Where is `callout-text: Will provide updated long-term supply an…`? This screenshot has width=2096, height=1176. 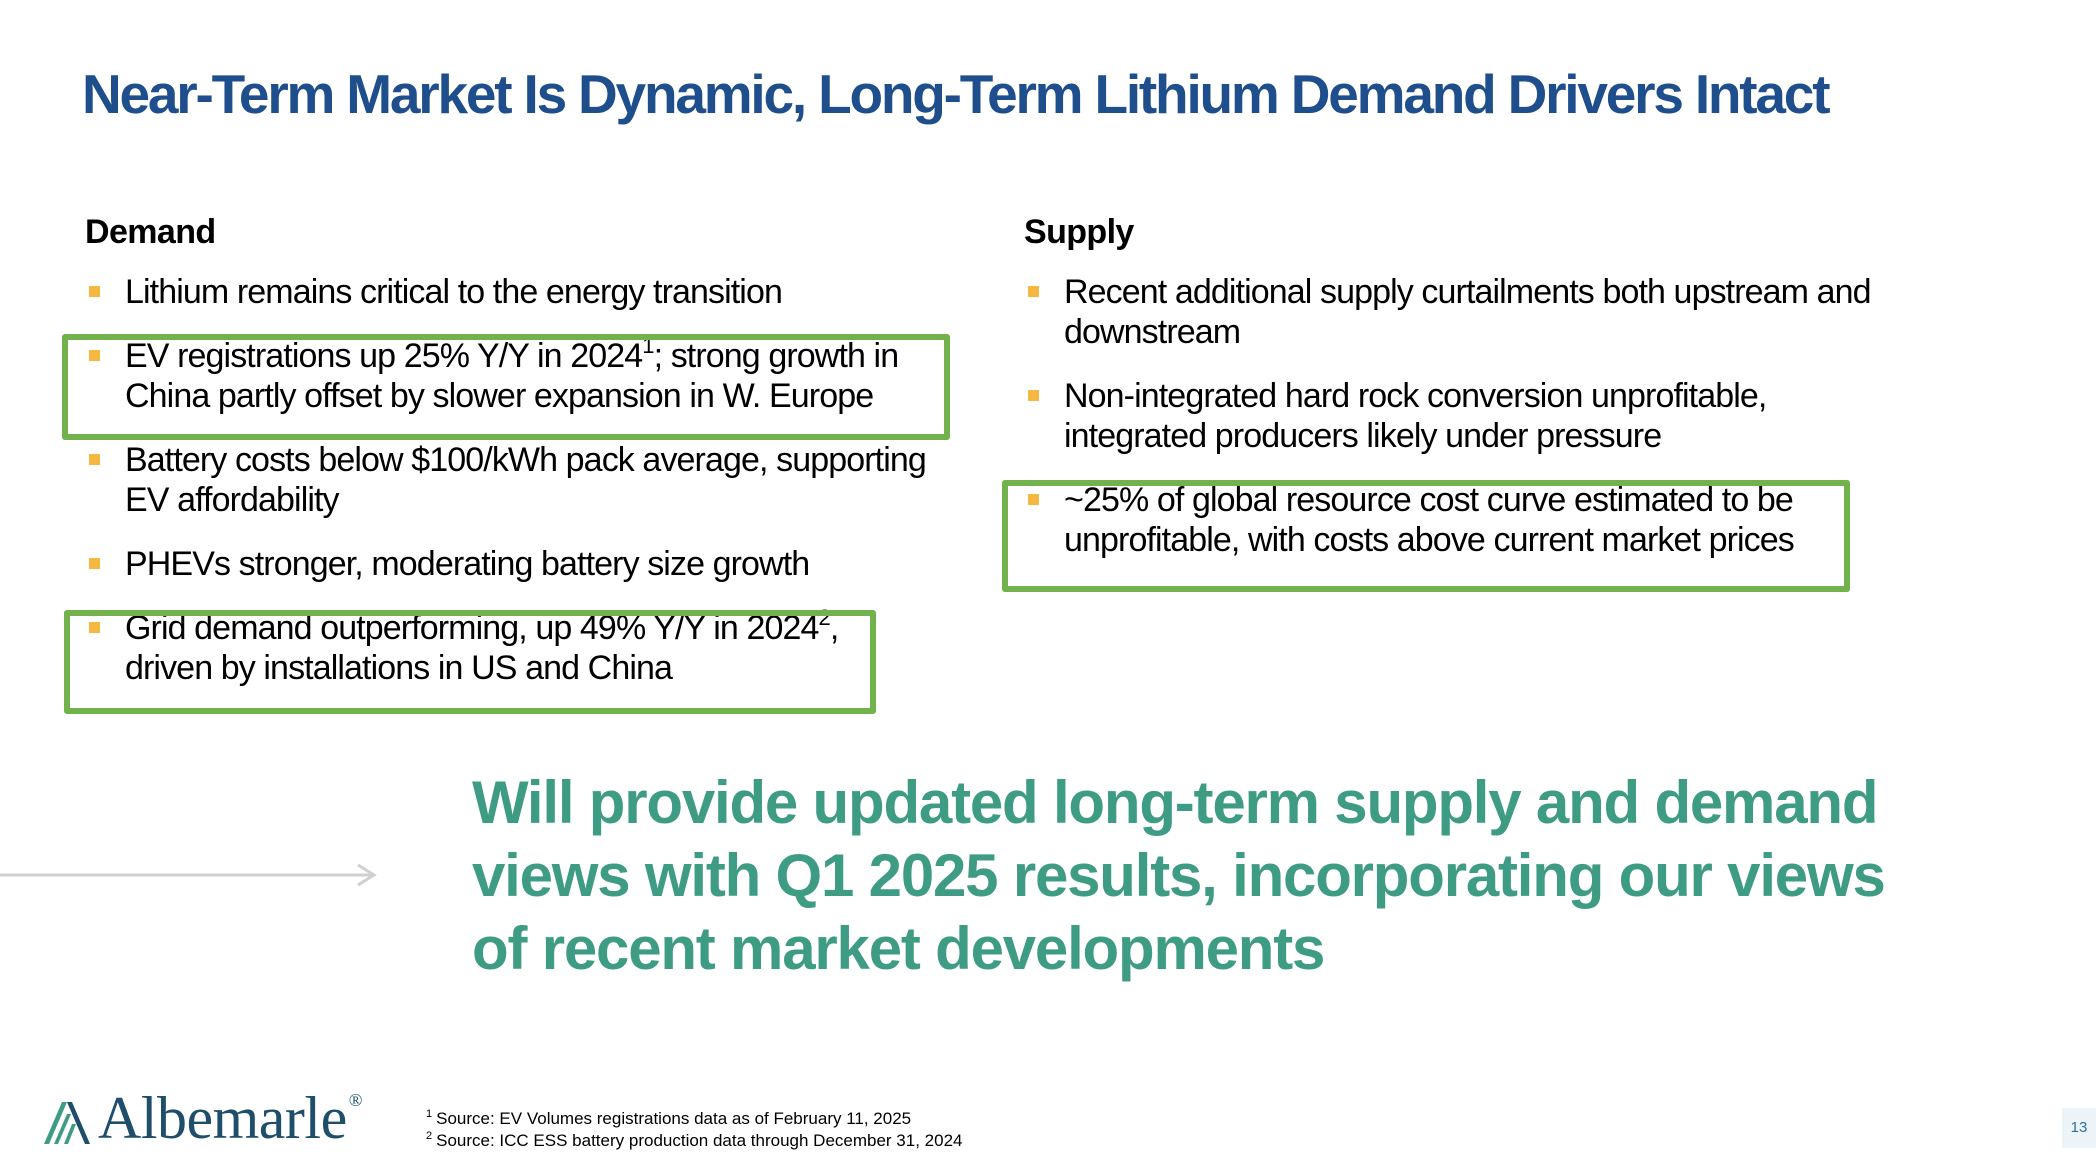
callout-text: Will provide updated long-term supply an… is located at coordinates (1179, 875).